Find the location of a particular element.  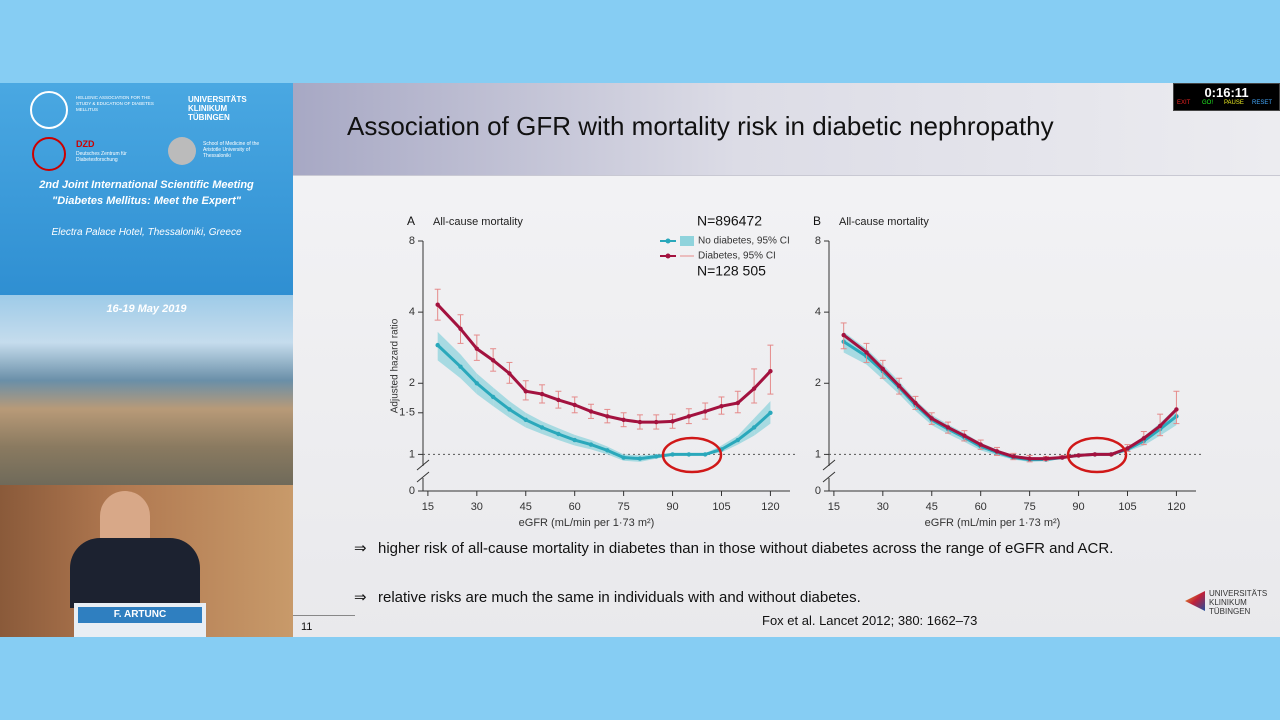

y-tick-label: 1 is located at coordinates (412, 454).